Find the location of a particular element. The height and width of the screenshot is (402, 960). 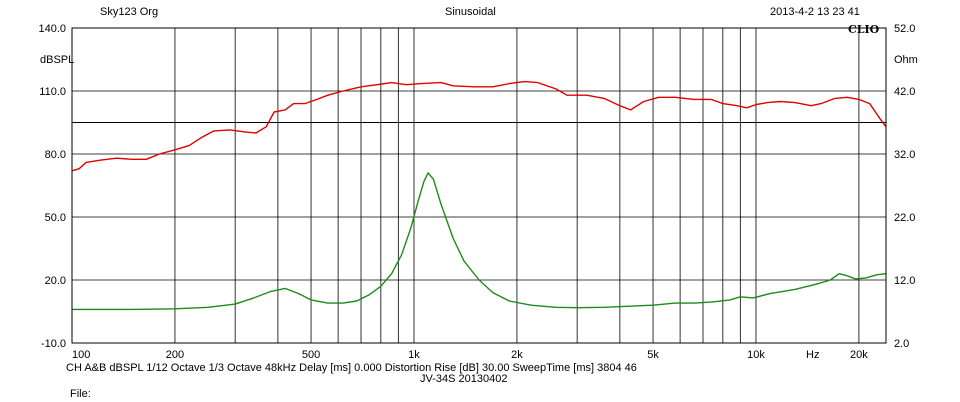

y-left-tick-label: 20.0 is located at coordinates (55, 281).